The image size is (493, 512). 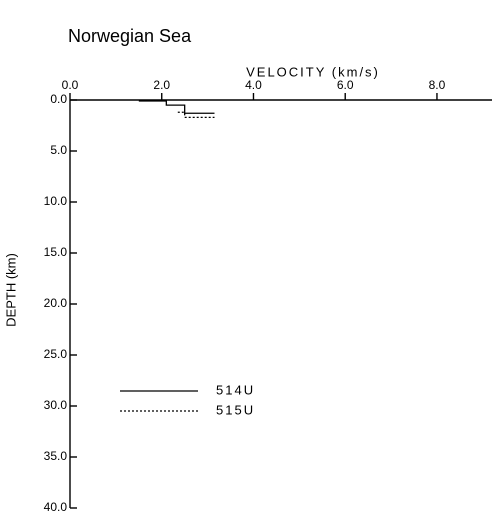 What do you see at coordinates (235, 409) in the screenshot?
I see `legend-label: 515U` at bounding box center [235, 409].